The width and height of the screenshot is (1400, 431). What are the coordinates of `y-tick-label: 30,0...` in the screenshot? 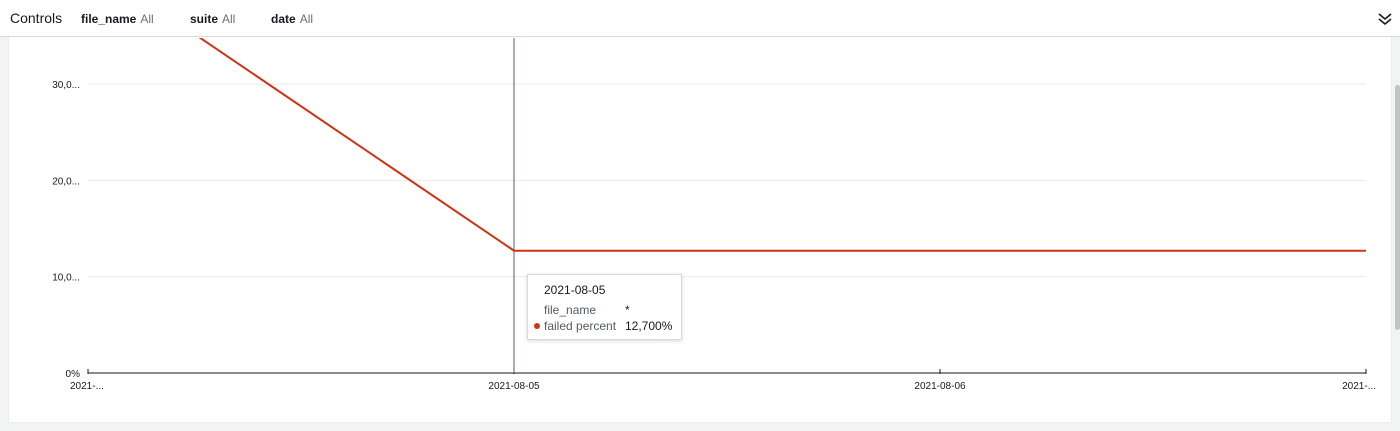 It's located at (66, 85).